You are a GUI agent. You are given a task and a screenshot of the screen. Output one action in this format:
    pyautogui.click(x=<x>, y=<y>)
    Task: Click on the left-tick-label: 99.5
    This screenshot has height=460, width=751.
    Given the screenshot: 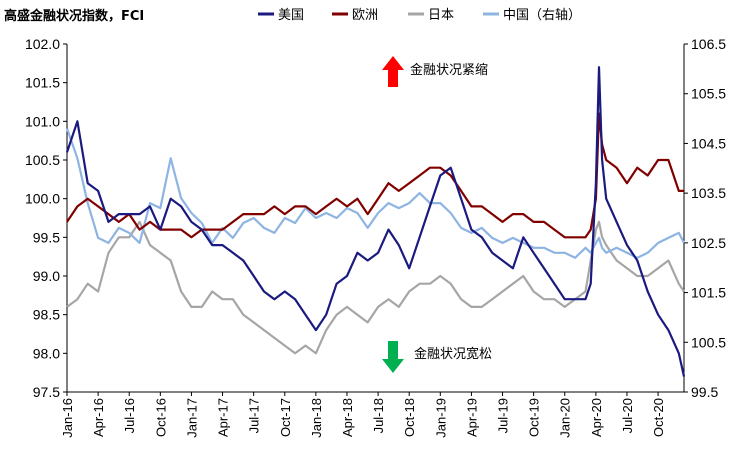 What is the action you would take?
    pyautogui.click(x=46, y=237)
    